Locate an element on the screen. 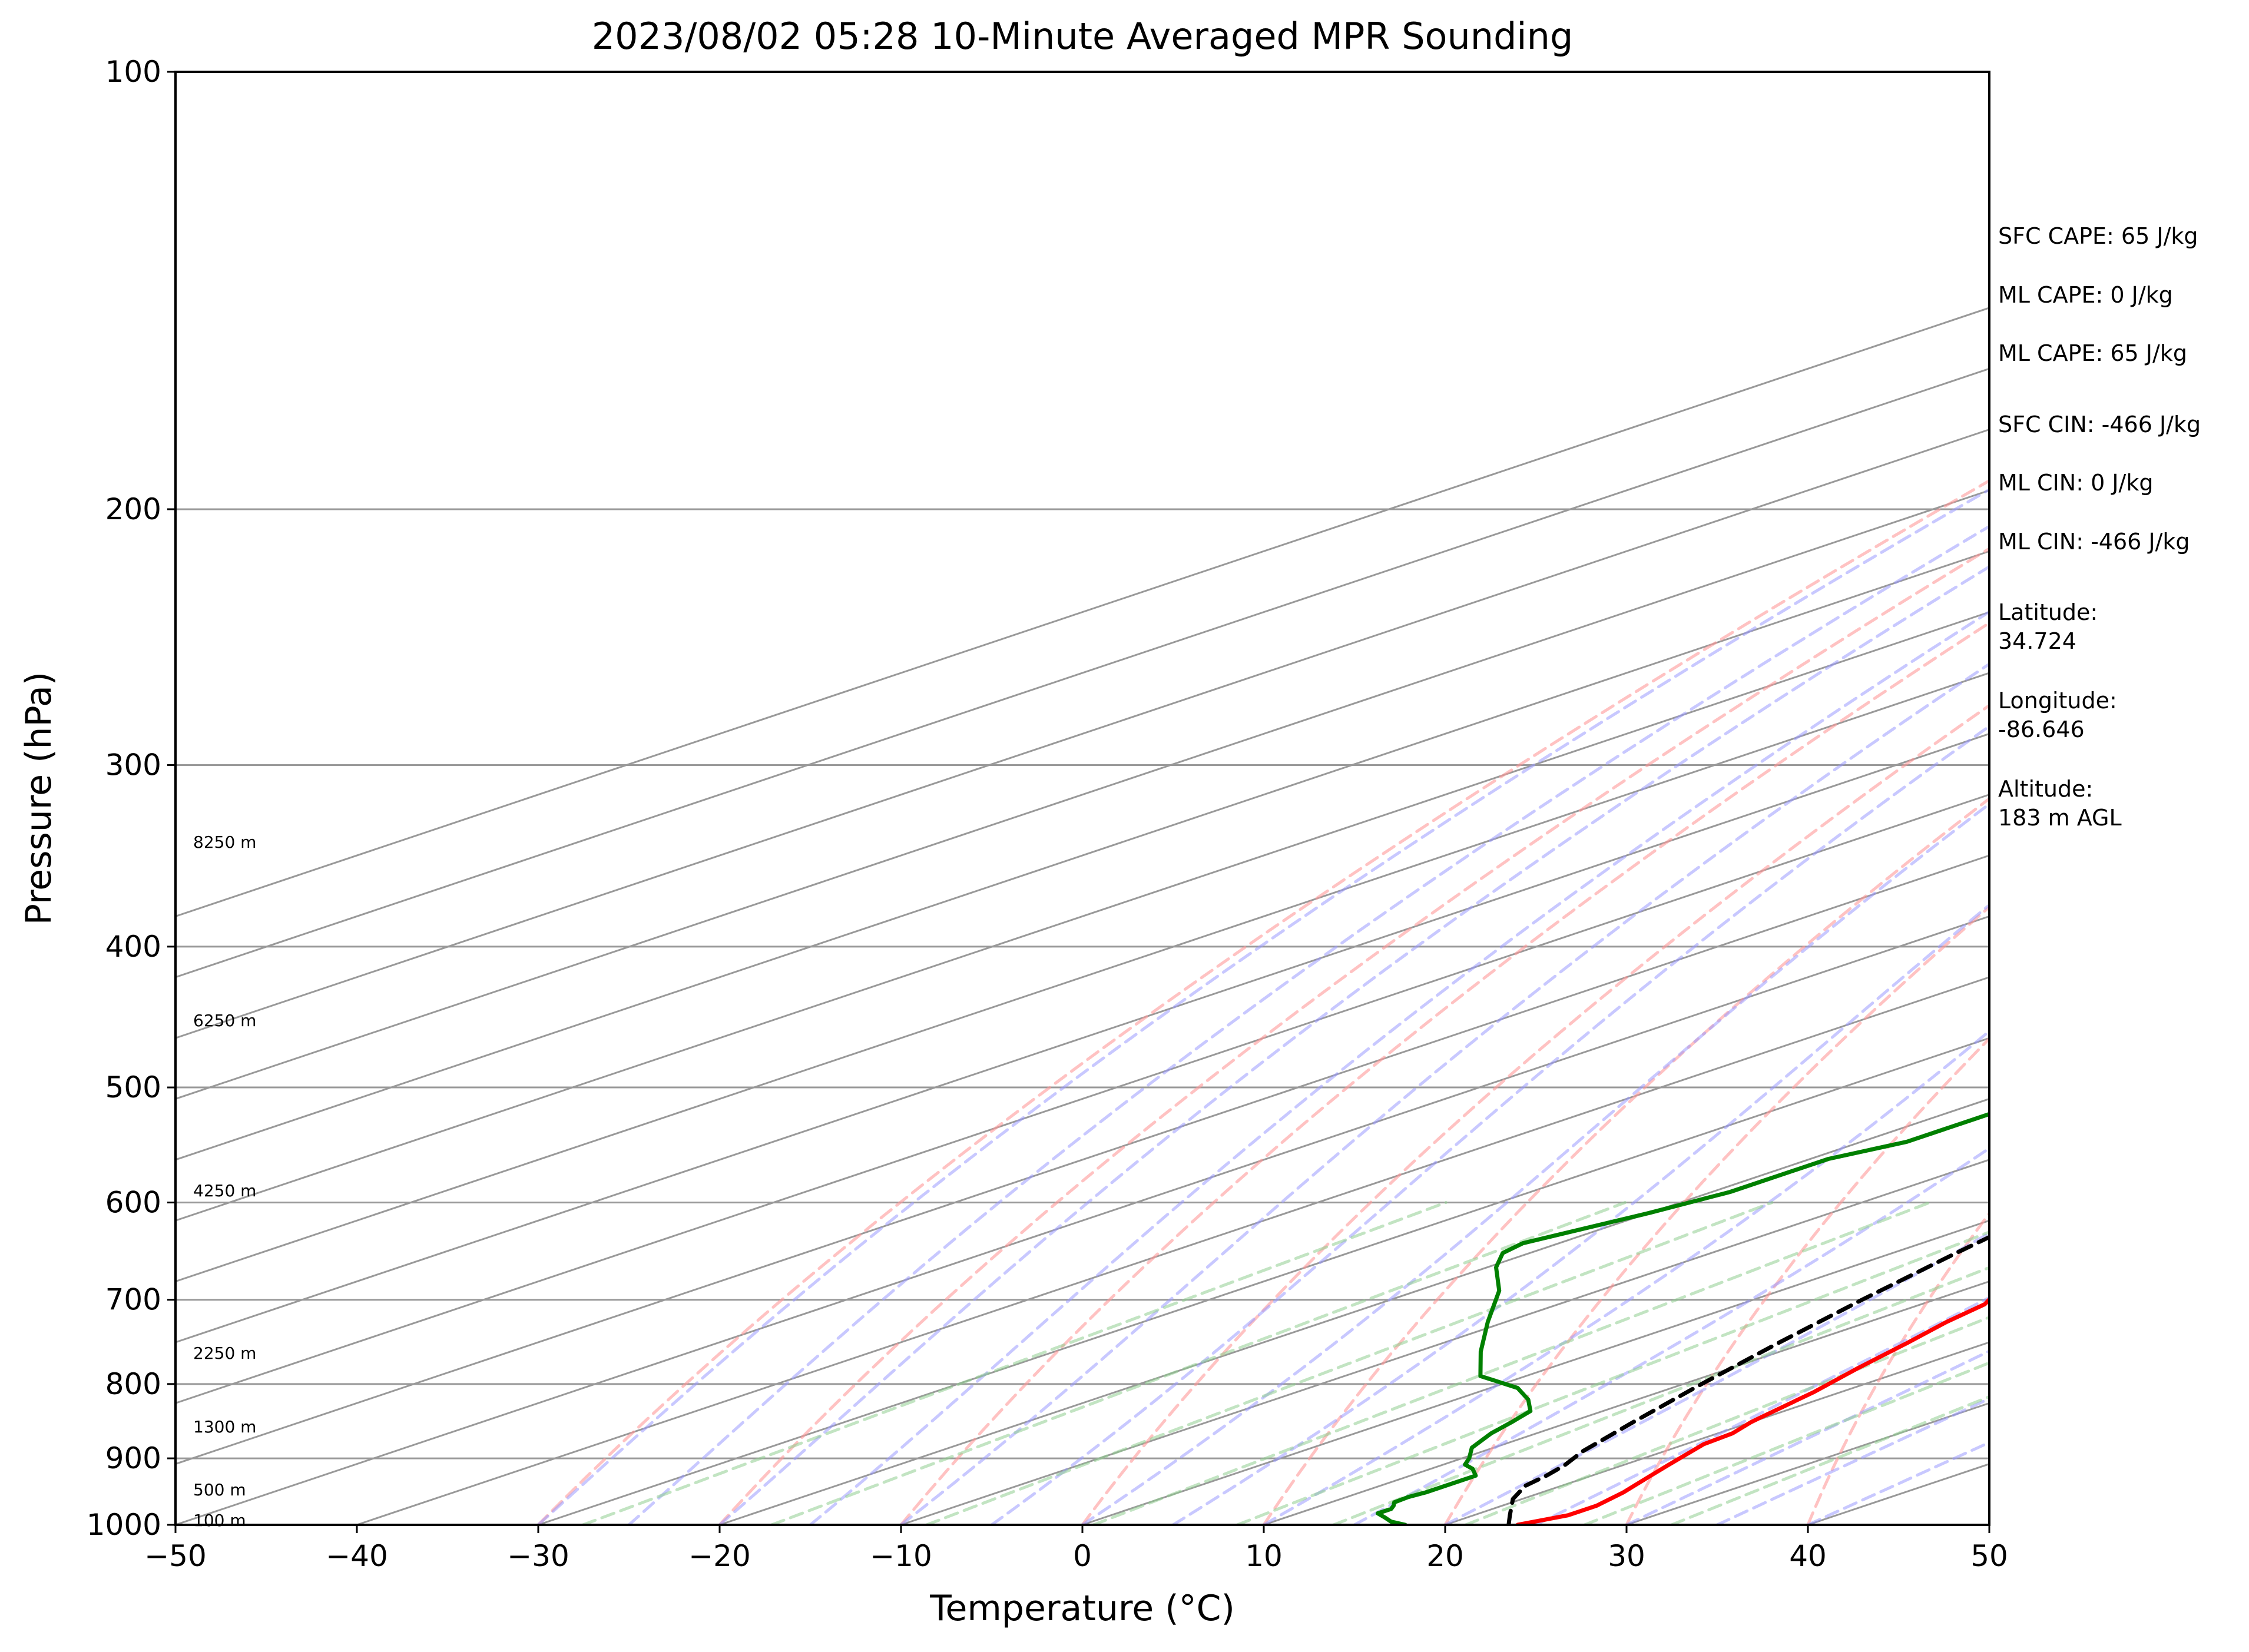 This screenshot has width=2249, height=1652. x-tick-label: 40 is located at coordinates (1808, 1556).